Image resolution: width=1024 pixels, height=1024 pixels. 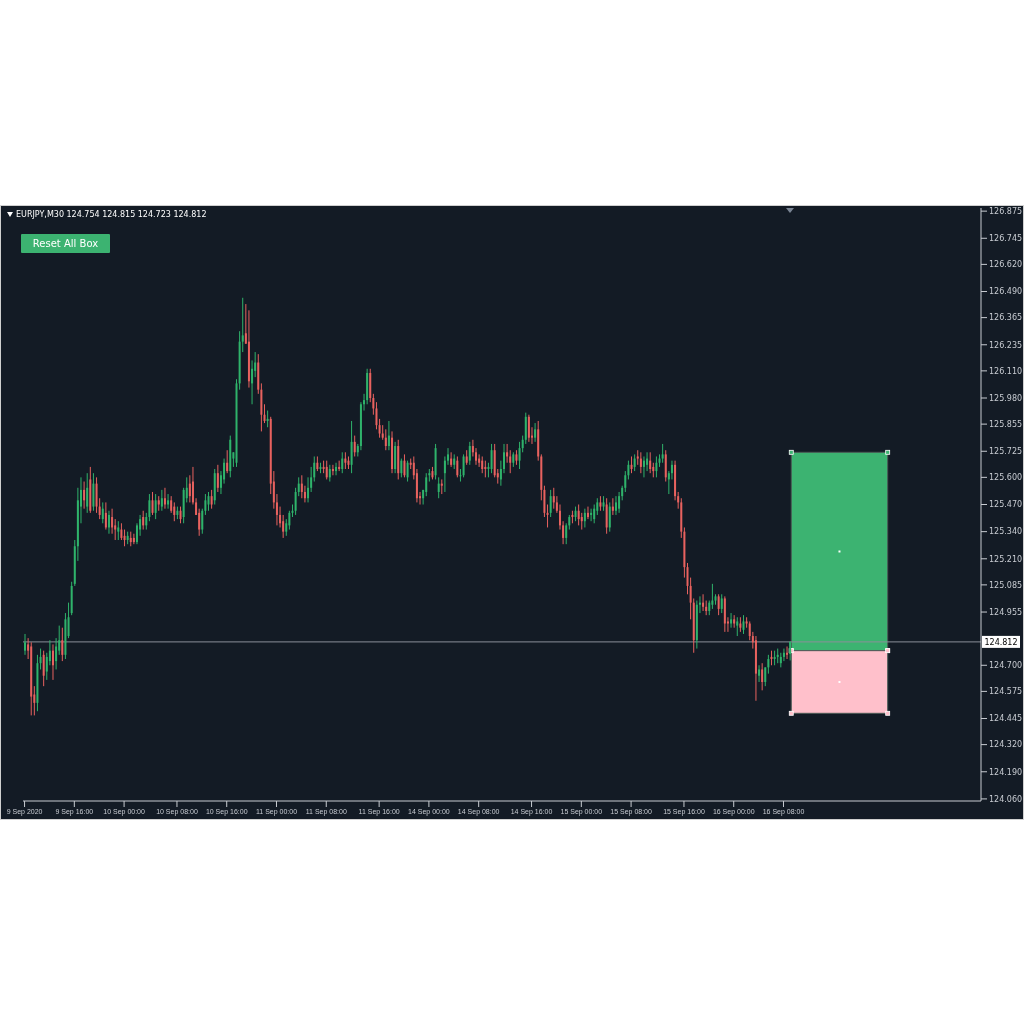 I want to click on y-tick-label: 126.745, so click(x=1006, y=239).